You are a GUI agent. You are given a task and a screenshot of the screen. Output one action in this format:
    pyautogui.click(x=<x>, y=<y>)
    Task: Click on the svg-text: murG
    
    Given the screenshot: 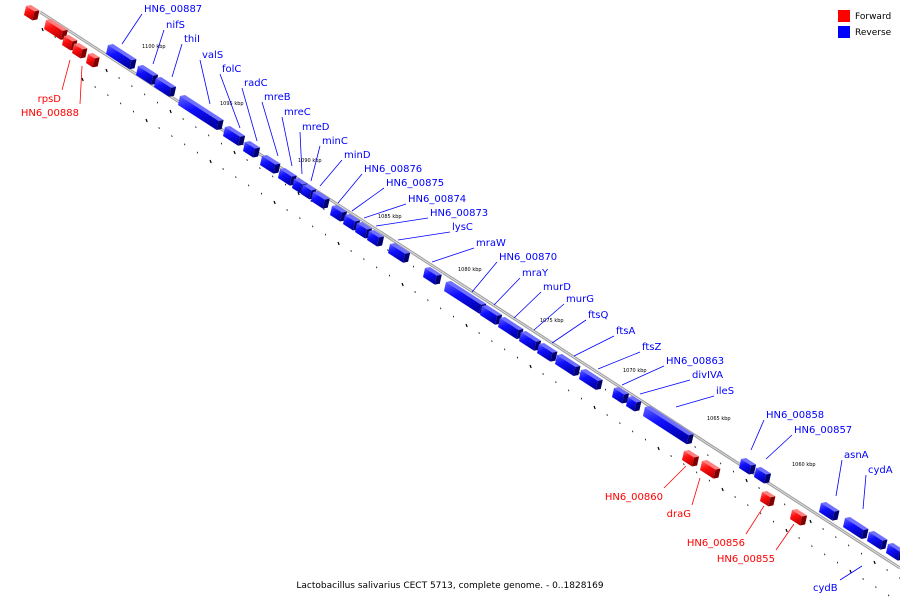 What is the action you would take?
    pyautogui.click(x=580, y=299)
    